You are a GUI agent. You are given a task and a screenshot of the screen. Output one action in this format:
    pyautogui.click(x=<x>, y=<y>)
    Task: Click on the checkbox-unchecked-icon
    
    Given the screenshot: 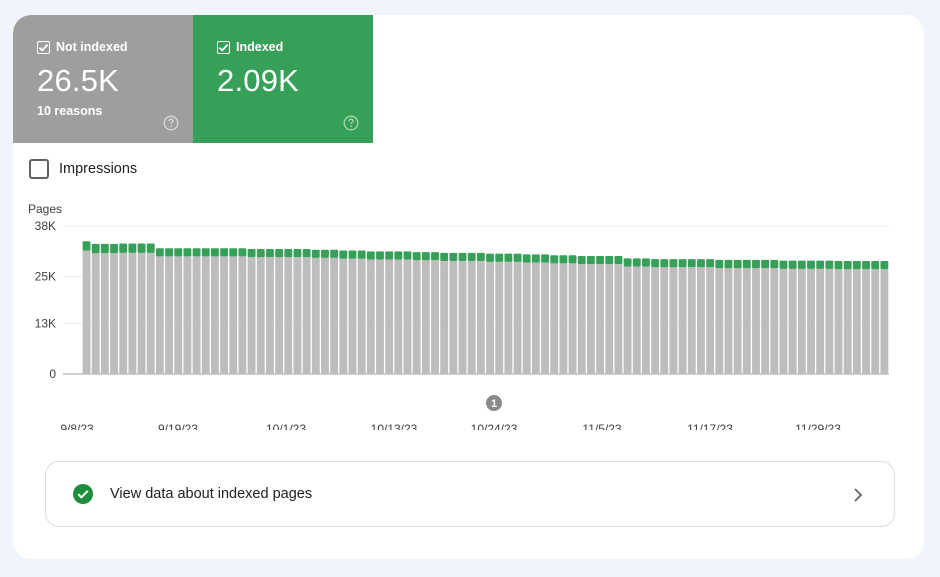 What is the action you would take?
    pyautogui.click(x=39, y=169)
    